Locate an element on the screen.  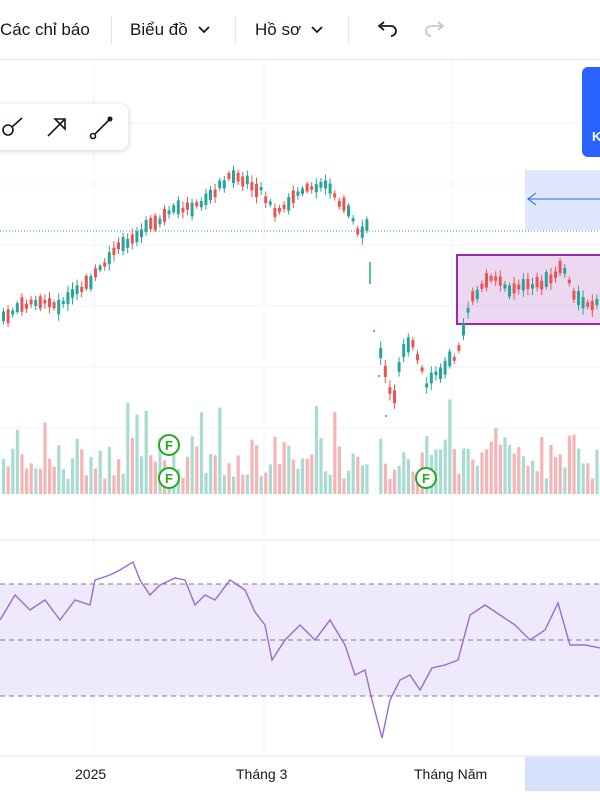
brush-tool is located at coordinates (15, 127).